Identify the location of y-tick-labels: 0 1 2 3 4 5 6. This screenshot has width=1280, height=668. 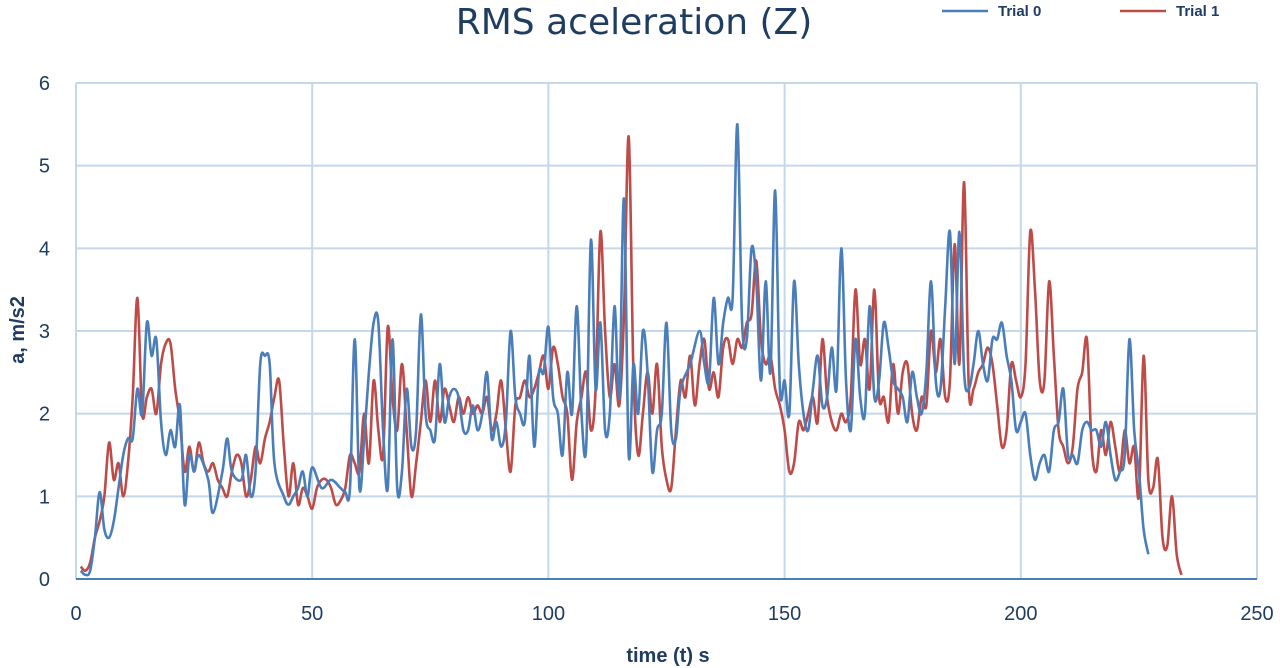
(44, 332).